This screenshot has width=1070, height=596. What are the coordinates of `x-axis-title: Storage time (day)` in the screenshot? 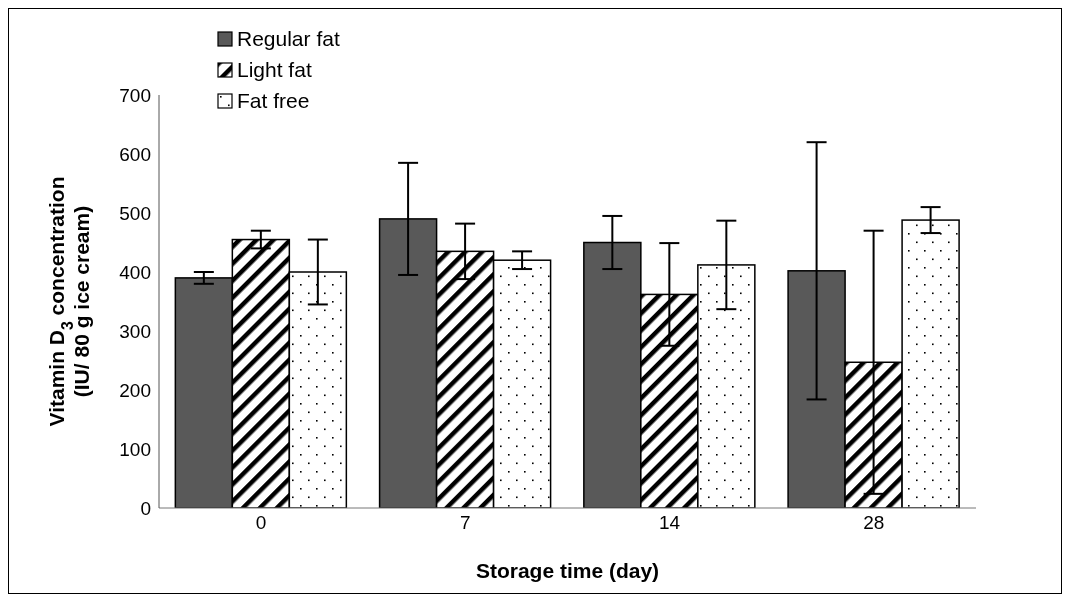 It's located at (567, 570).